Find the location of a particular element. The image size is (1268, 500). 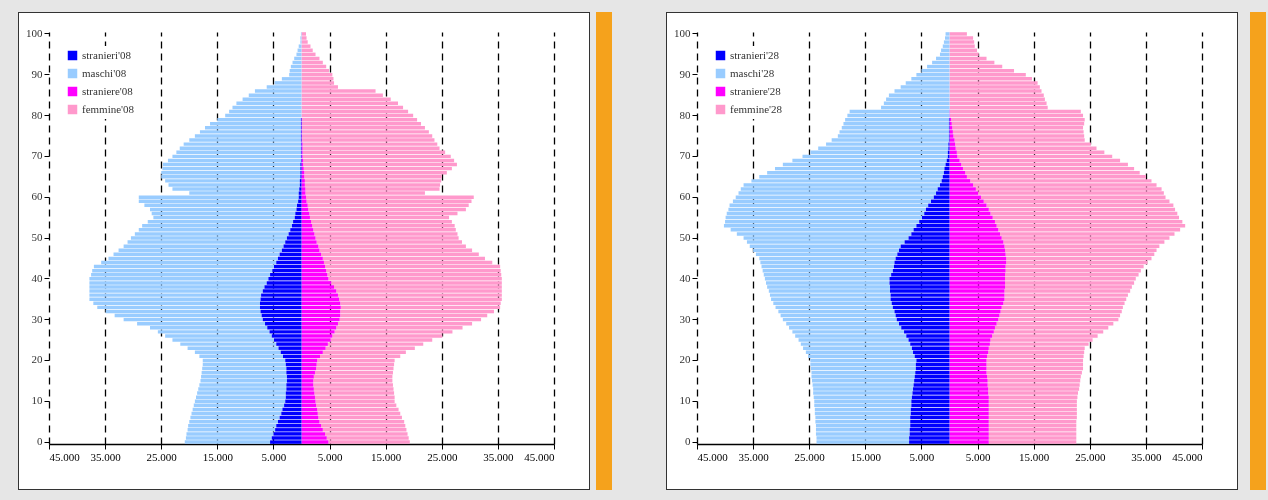

legend-label: femmine'08 is located at coordinates (108, 108).